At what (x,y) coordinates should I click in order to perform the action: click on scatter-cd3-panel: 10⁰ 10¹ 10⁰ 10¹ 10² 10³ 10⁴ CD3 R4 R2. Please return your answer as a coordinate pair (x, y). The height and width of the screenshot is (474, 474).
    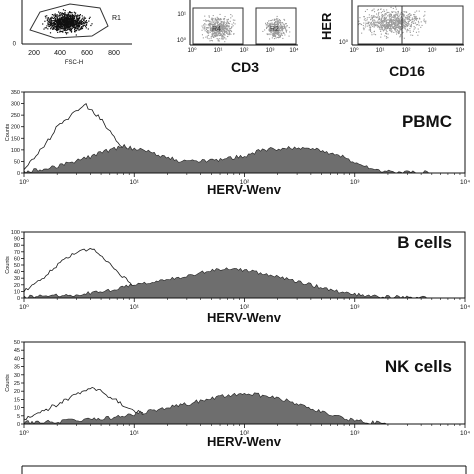
    Looking at the image, I should click on (238, 37).